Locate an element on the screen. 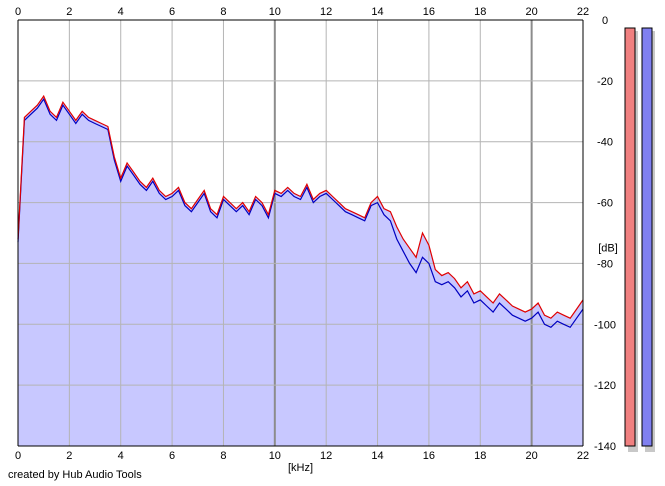 Image resolution: width=665 pixels, height=486 pixels. x-tick-label-top: 2 is located at coordinates (69, 12).